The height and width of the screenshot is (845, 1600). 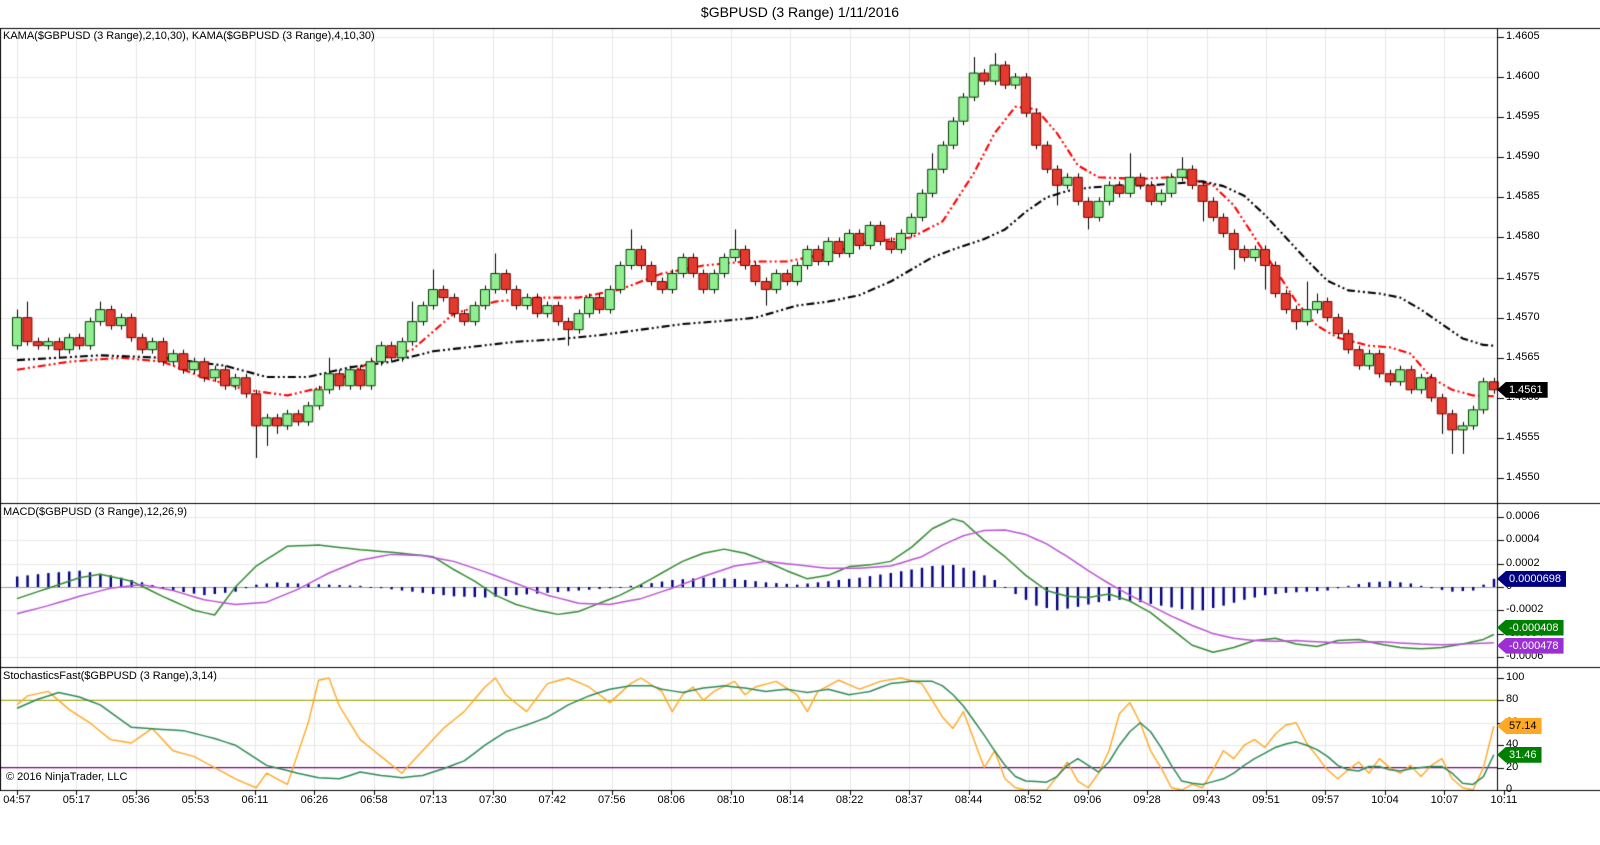 I want to click on stoch-green-tag: 31.46, so click(x=1519, y=754).